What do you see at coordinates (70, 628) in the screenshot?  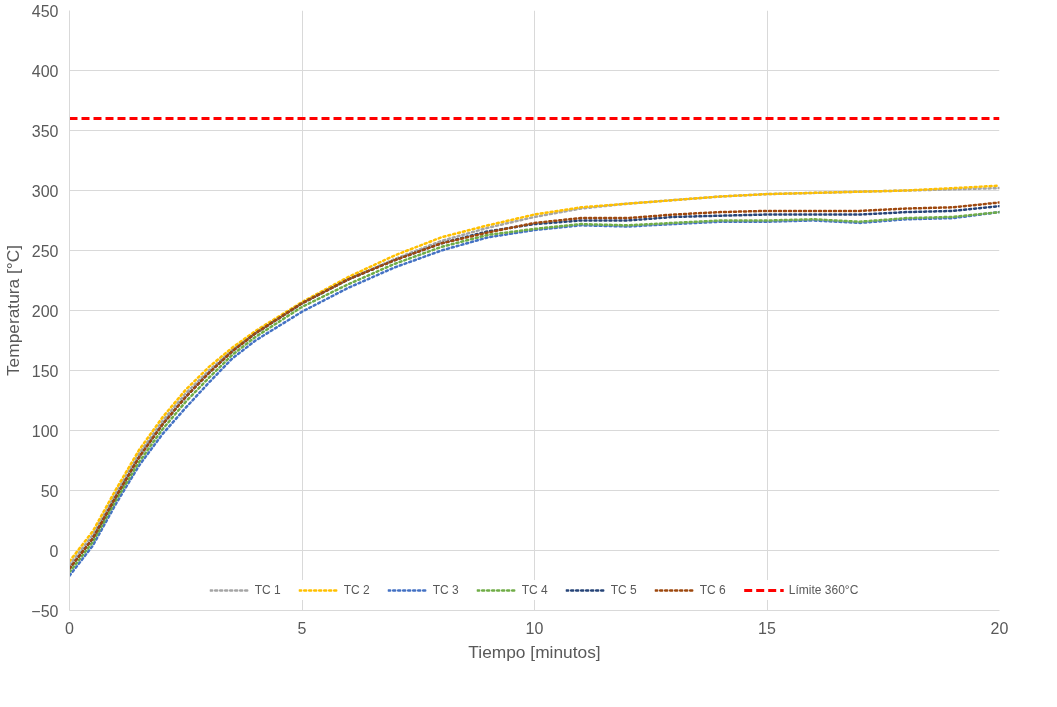 I see `x-tick-label: 0` at bounding box center [70, 628].